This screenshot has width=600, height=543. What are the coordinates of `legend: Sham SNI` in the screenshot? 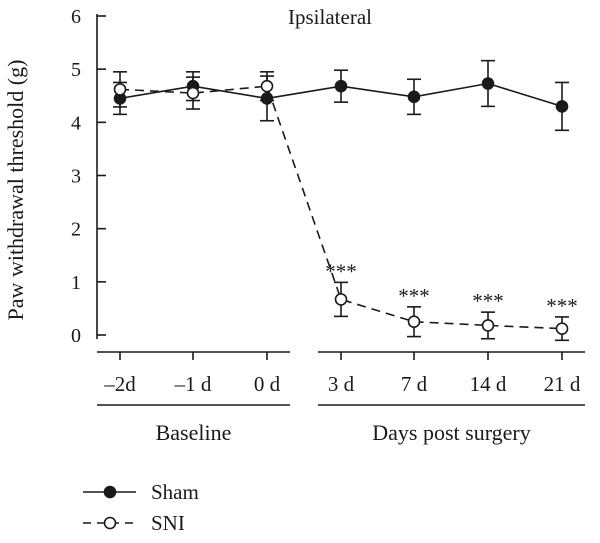 It's located at (141, 507).